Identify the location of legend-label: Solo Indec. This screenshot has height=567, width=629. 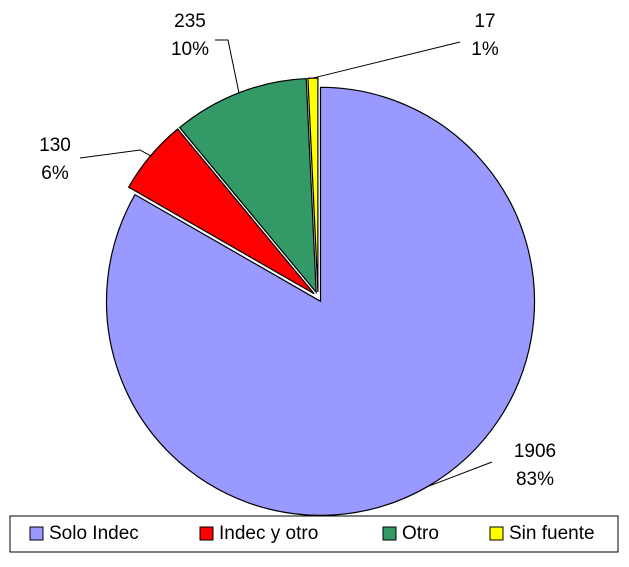
(94, 533).